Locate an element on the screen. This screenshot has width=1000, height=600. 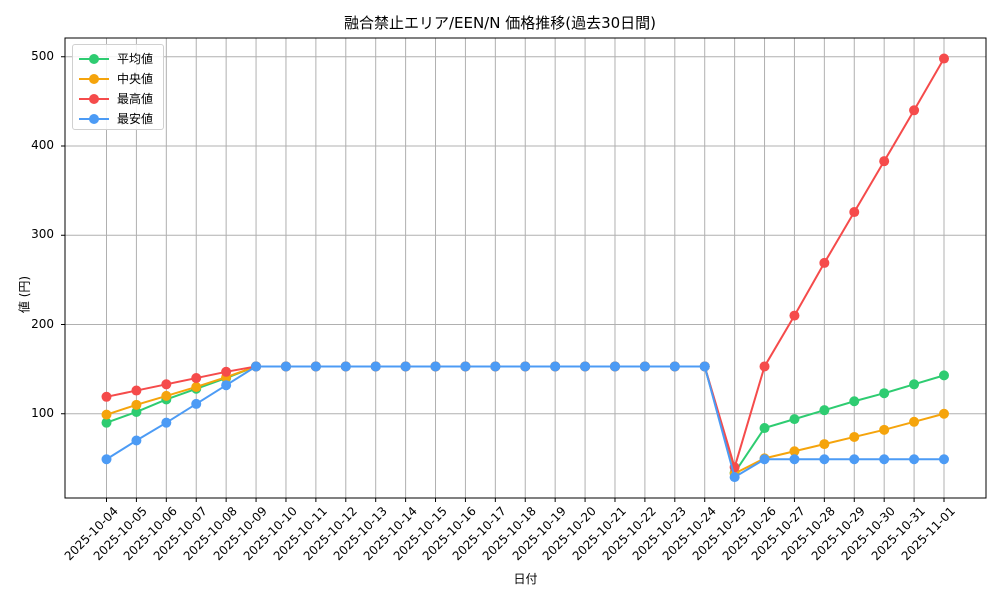
legend-item-min: 最安値 is located at coordinates (121, 119).